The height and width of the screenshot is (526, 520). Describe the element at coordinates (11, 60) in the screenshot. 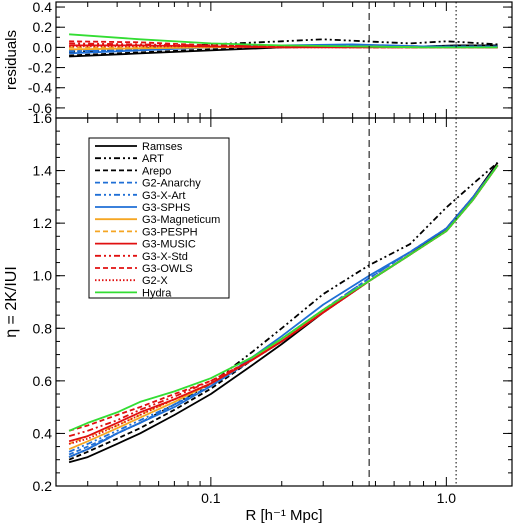

I see `residuals-ylabel: residuals` at that location.